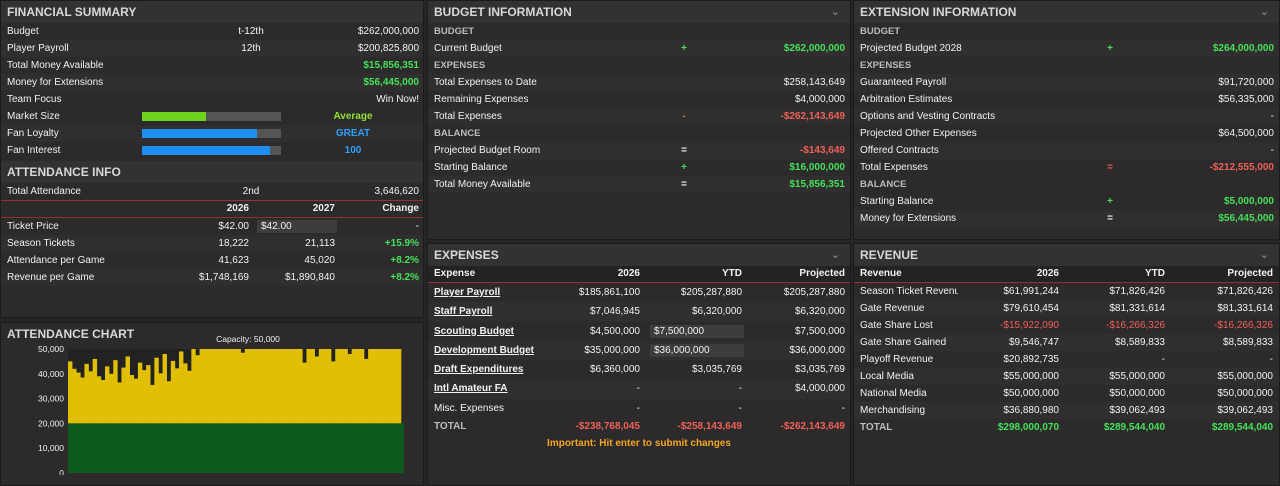 This screenshot has width=1280, height=486. I want to click on value-projected: $36,000,000, so click(817, 350).